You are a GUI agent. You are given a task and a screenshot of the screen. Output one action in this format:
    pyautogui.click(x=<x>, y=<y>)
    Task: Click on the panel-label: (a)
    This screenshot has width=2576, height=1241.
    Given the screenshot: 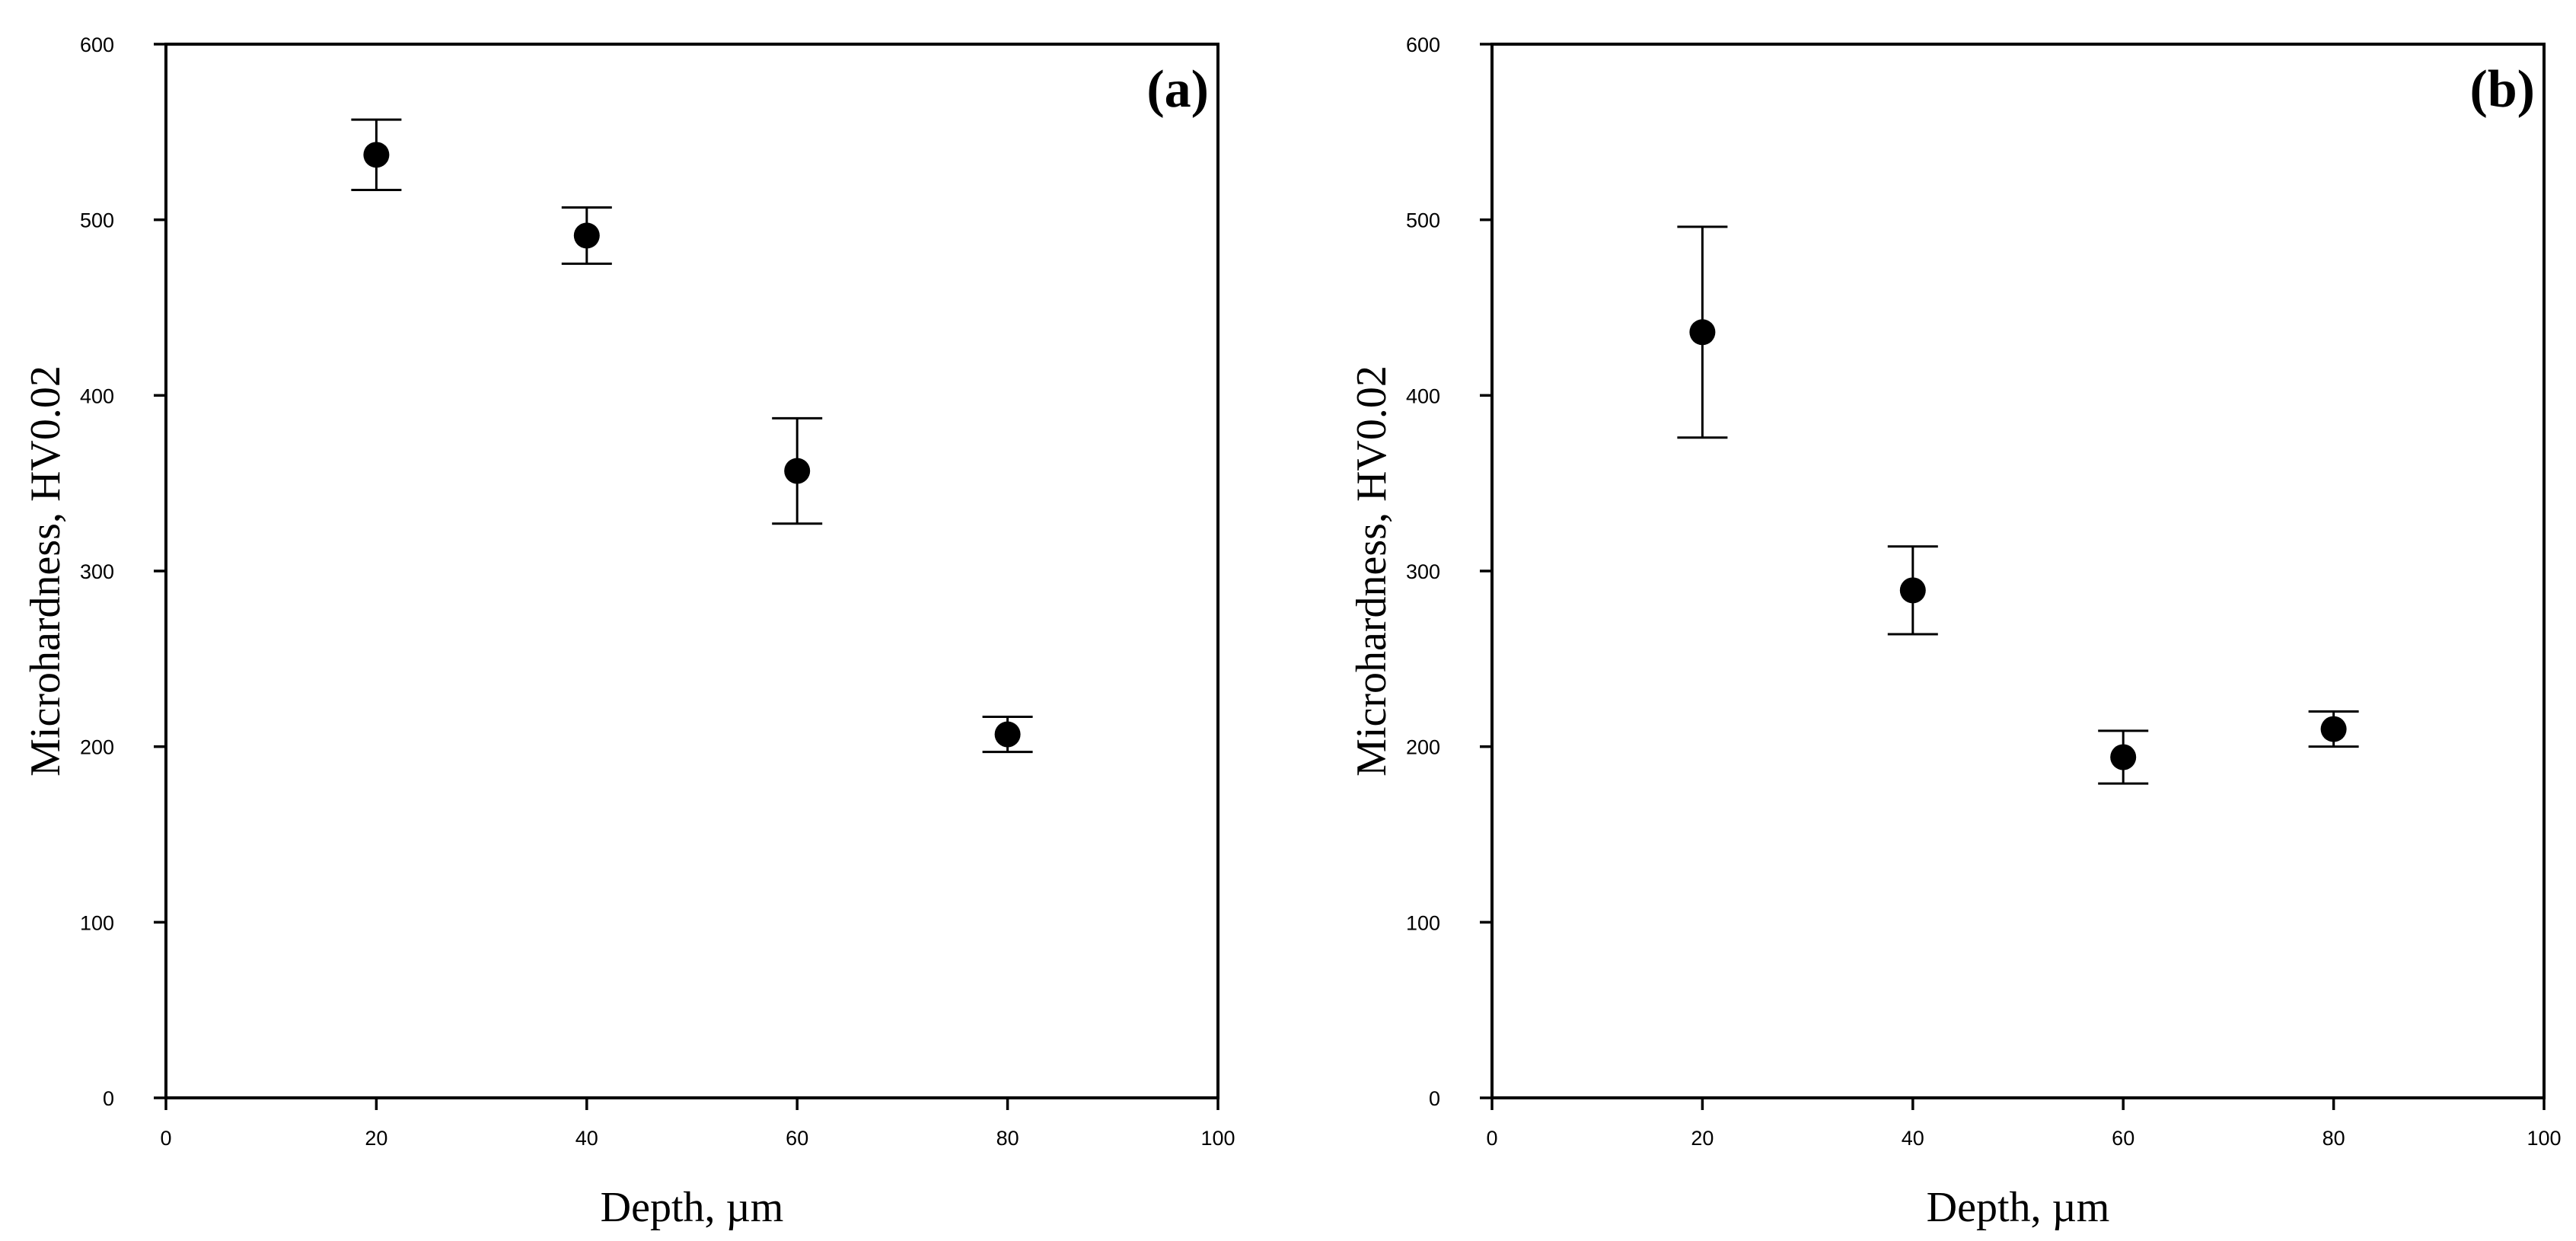 What is the action you would take?
    pyautogui.click(x=1178, y=89)
    